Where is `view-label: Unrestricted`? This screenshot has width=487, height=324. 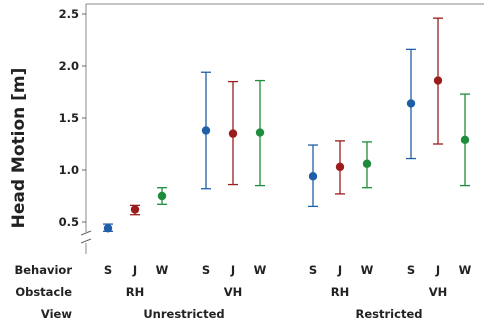
view-label: Unrestricted is located at coordinates (183, 314).